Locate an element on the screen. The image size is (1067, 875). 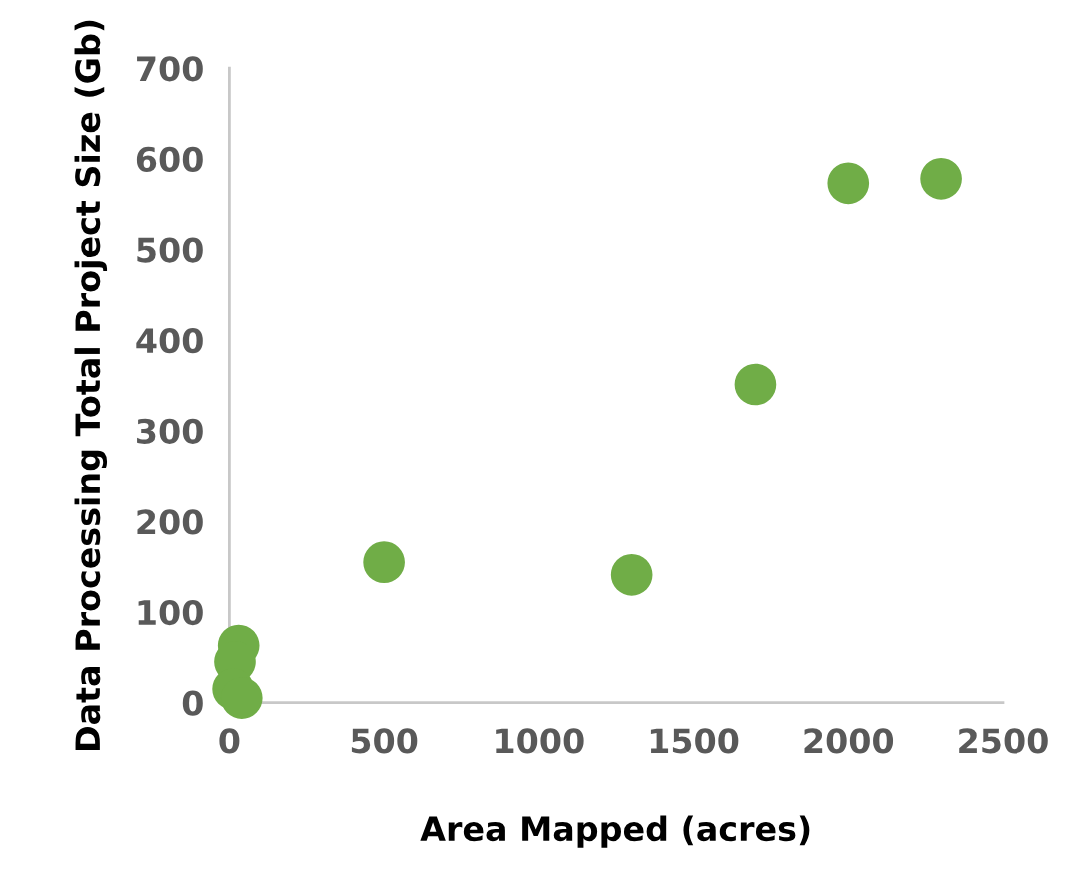
y-tick-label: 400 is located at coordinates (169, 341).